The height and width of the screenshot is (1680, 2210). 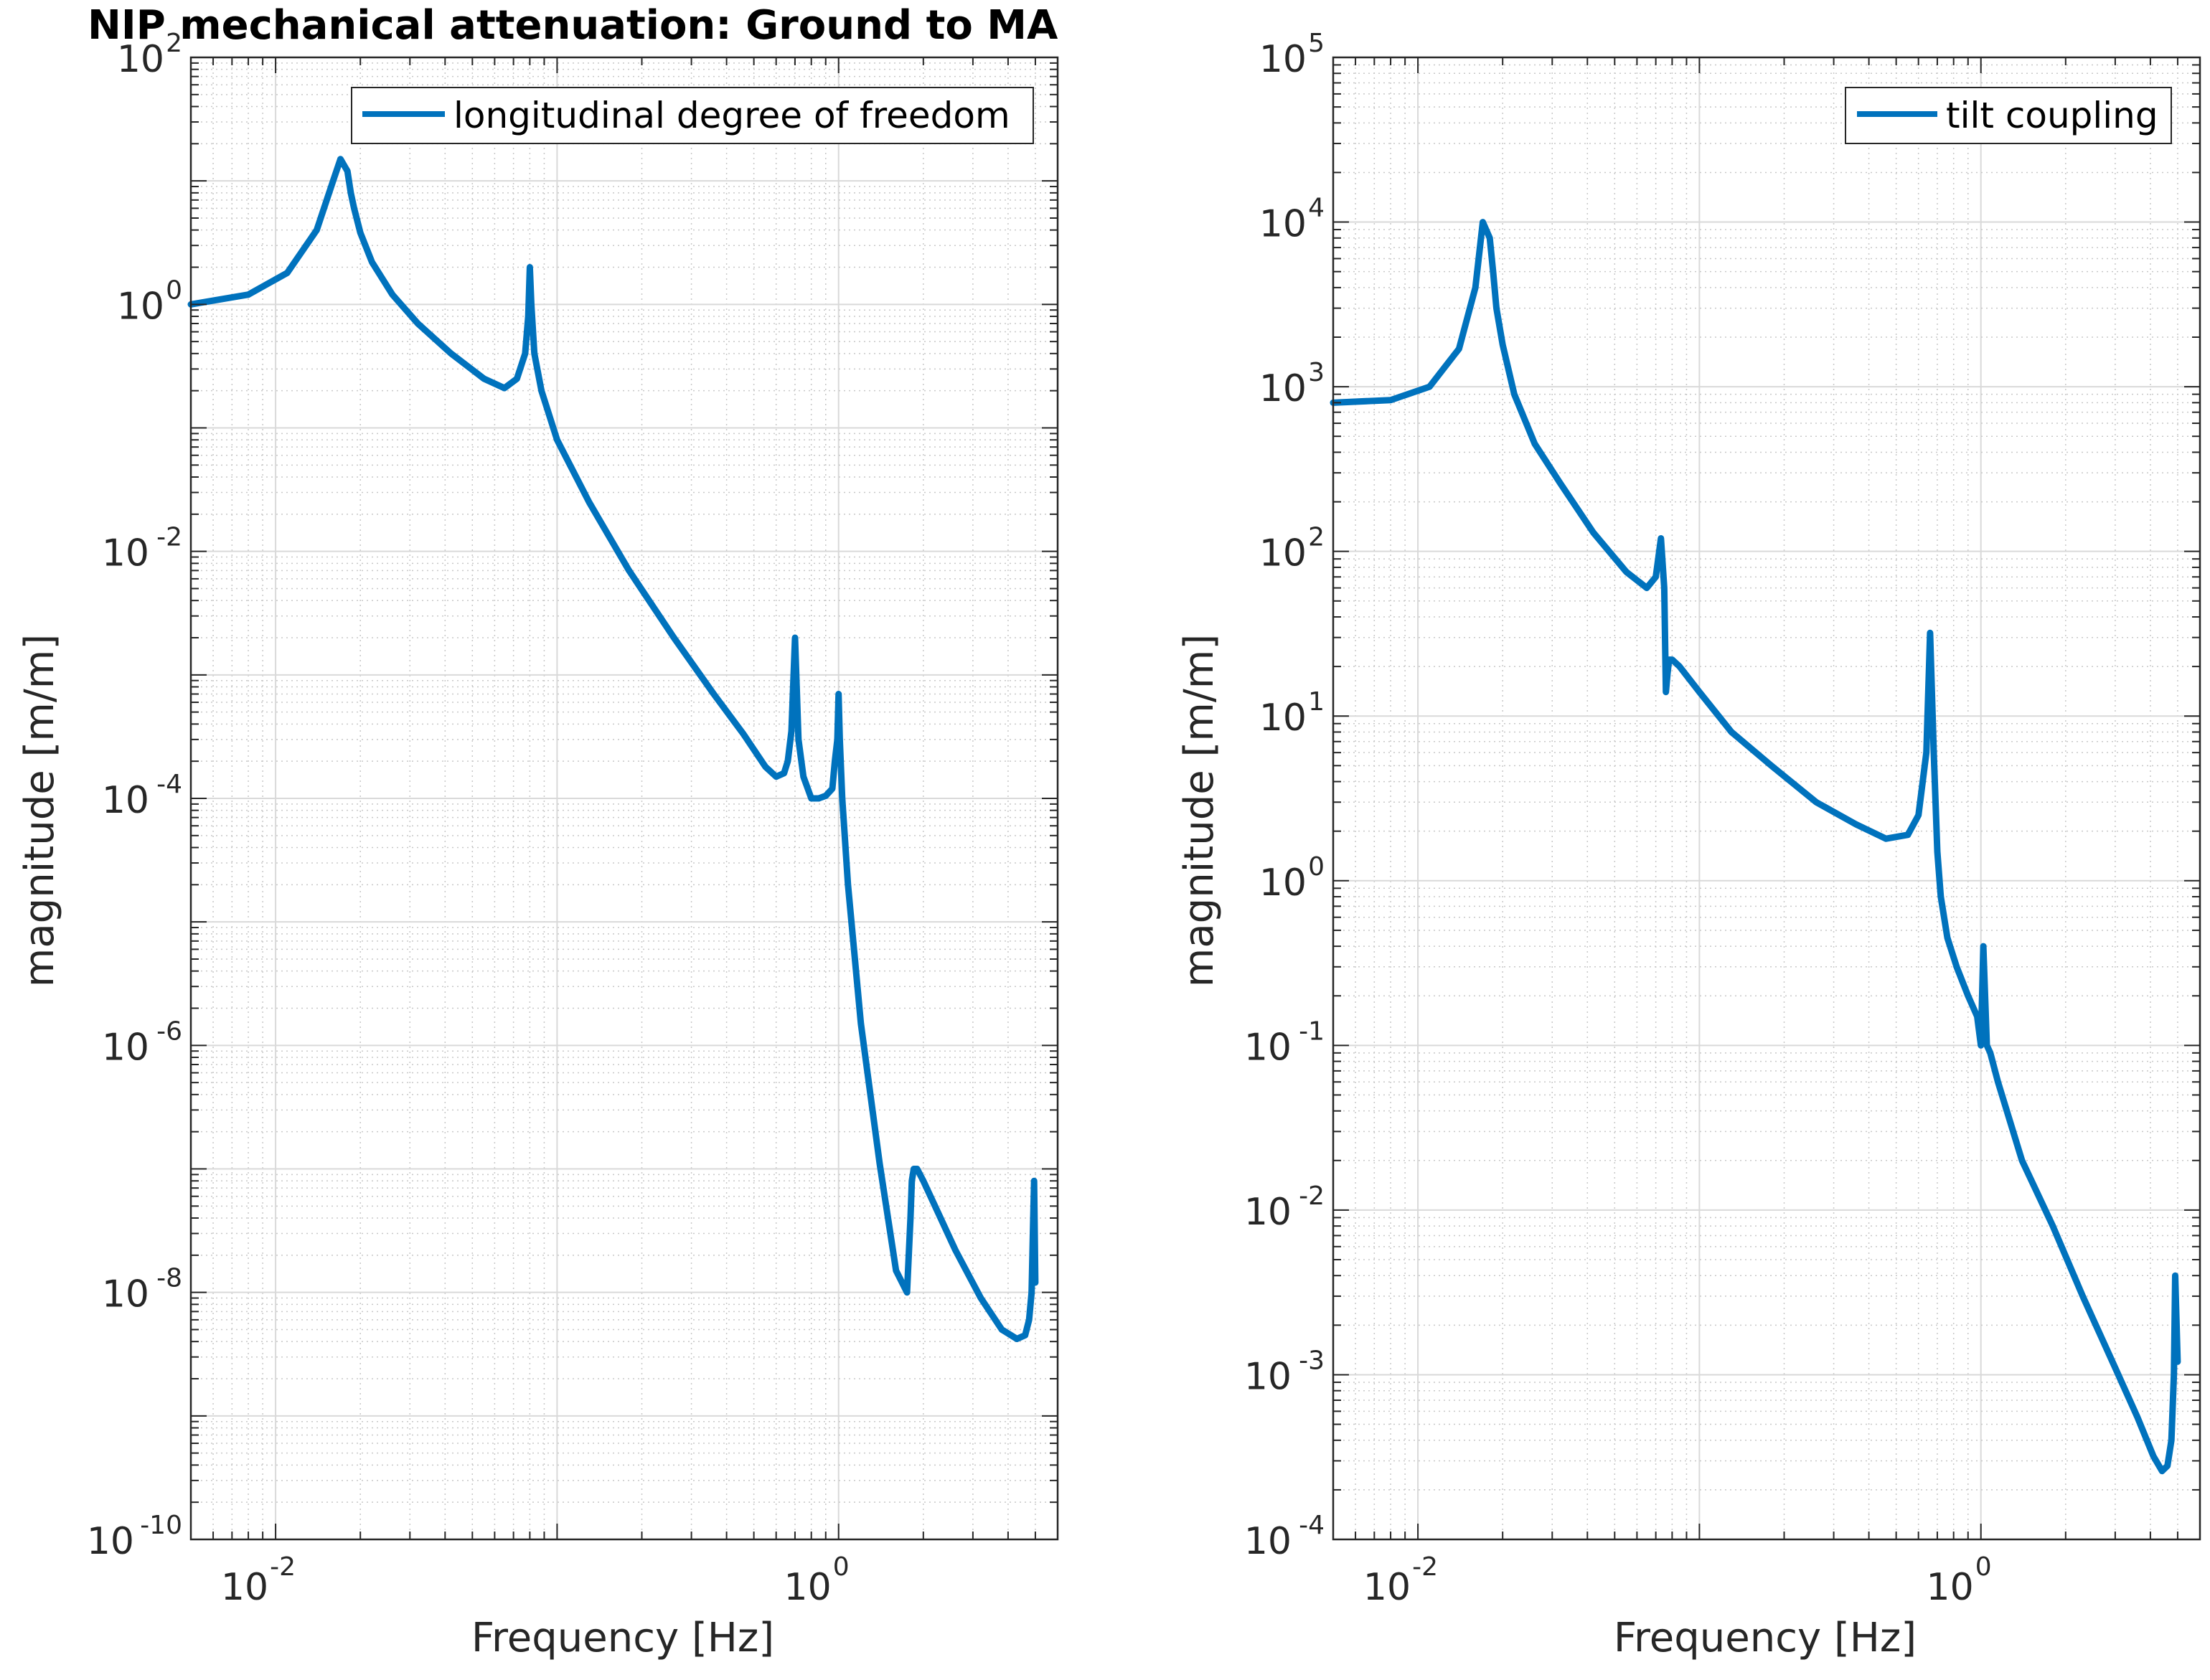 I want to click on chart-right-y-tick-label: 310, so click(x=1292, y=384).